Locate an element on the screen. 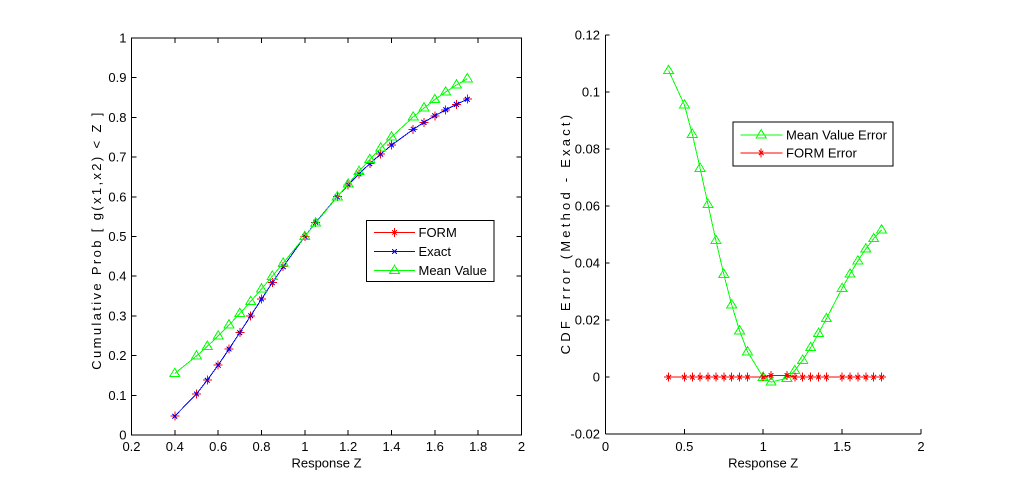 The height and width of the screenshot is (489, 1016). svg-text: FORM is located at coordinates (438, 232).